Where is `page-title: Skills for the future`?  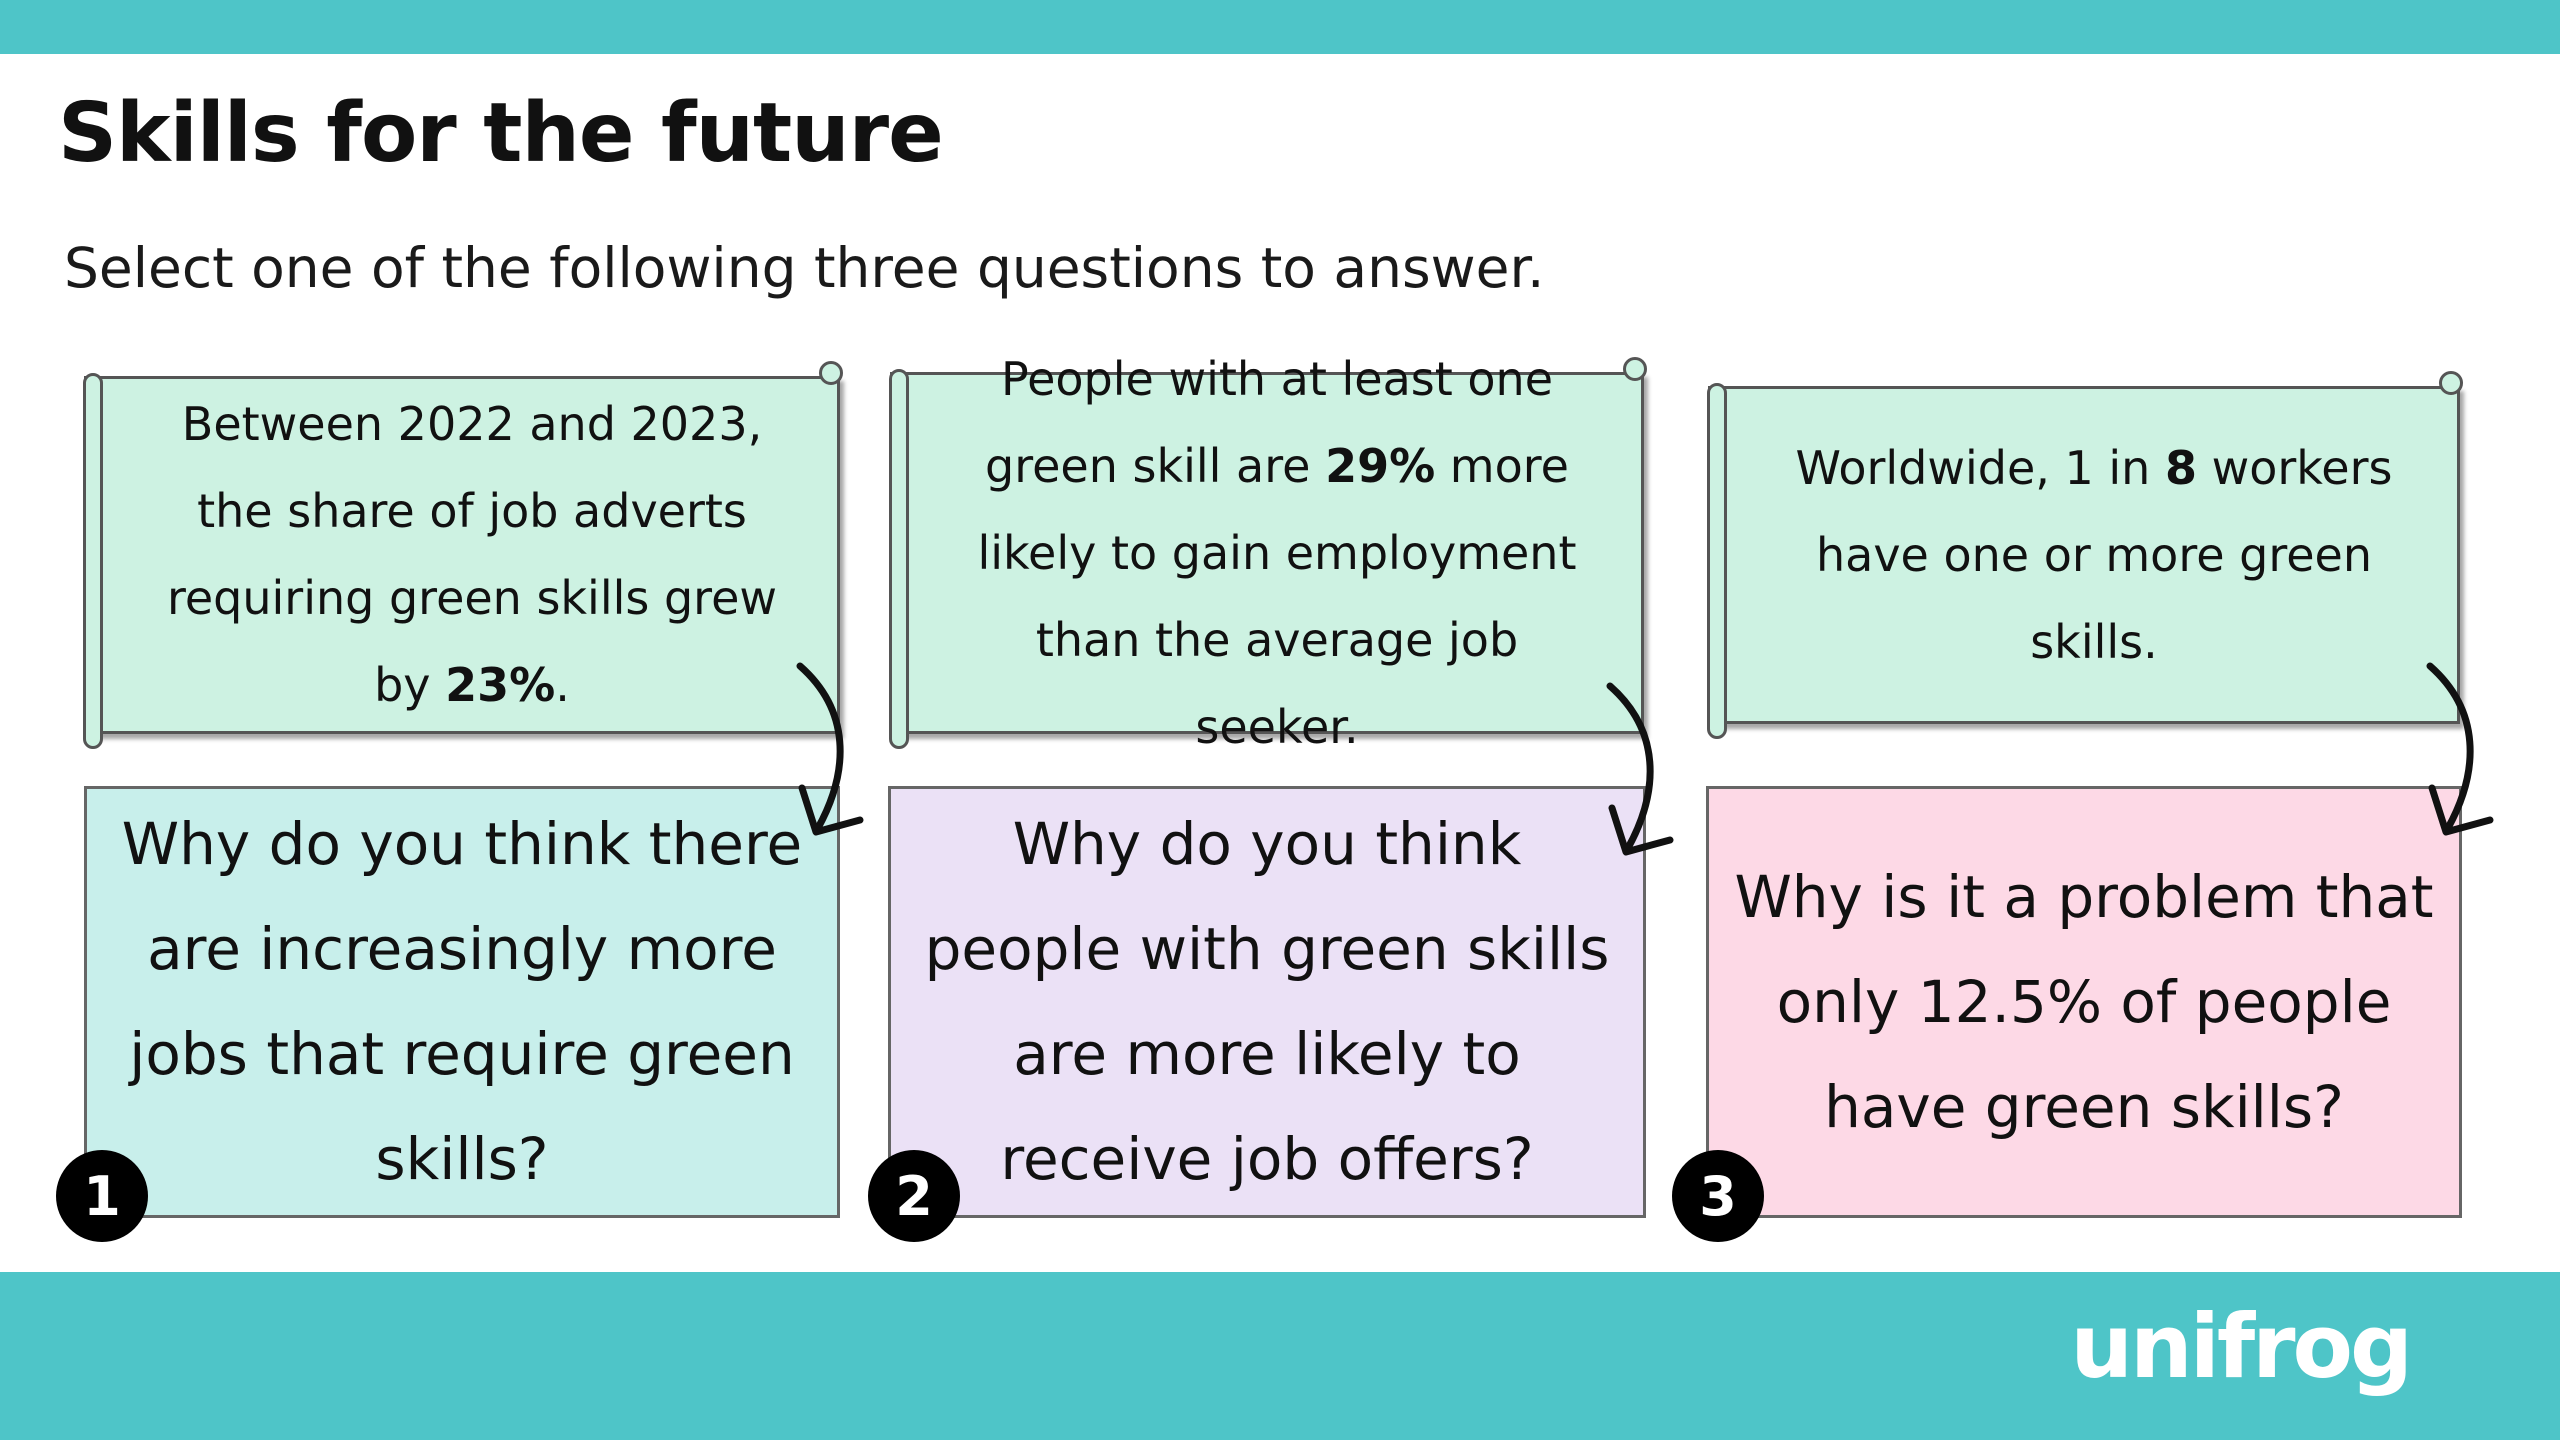 page-title: Skills for the future is located at coordinates (501, 133).